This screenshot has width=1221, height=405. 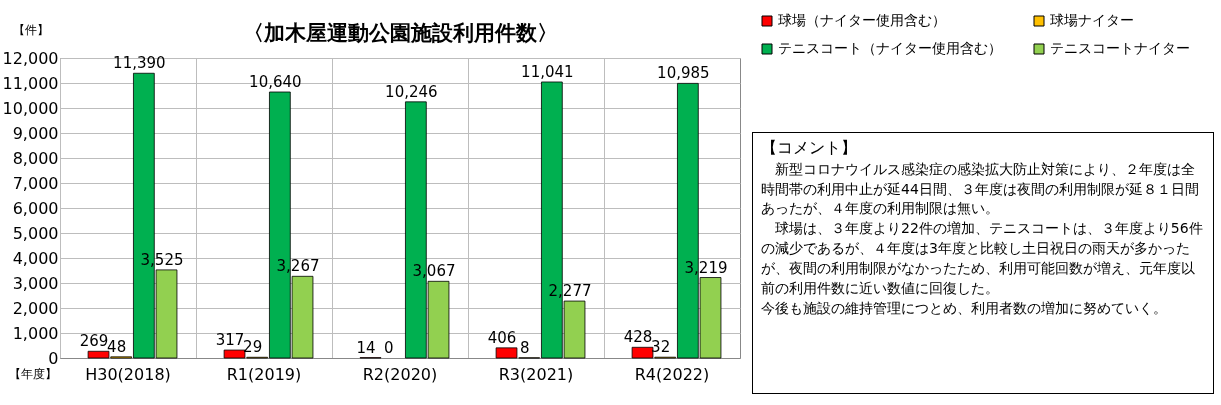 I want to click on x-axis-title: 【年度】, so click(x=32, y=373).